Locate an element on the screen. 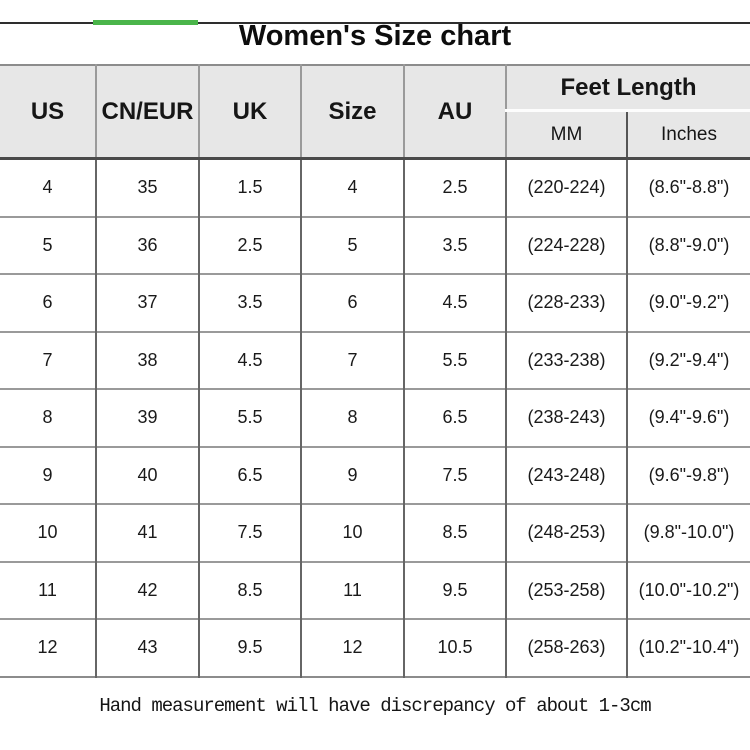 Image resolution: width=750 pixels, height=750 pixels. table-cell: 43 is located at coordinates (147, 647).